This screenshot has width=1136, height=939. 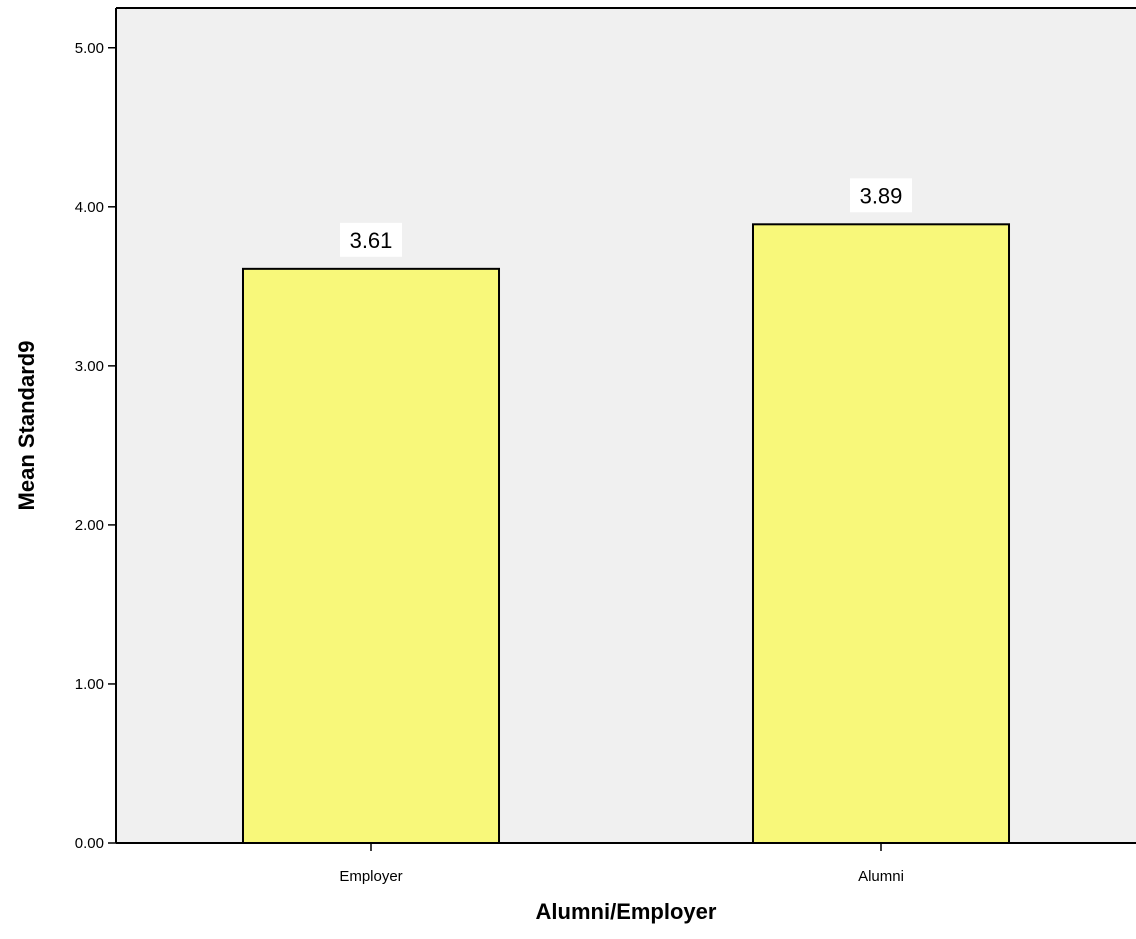 I want to click on y-tick-label: 5.00, so click(x=89, y=48).